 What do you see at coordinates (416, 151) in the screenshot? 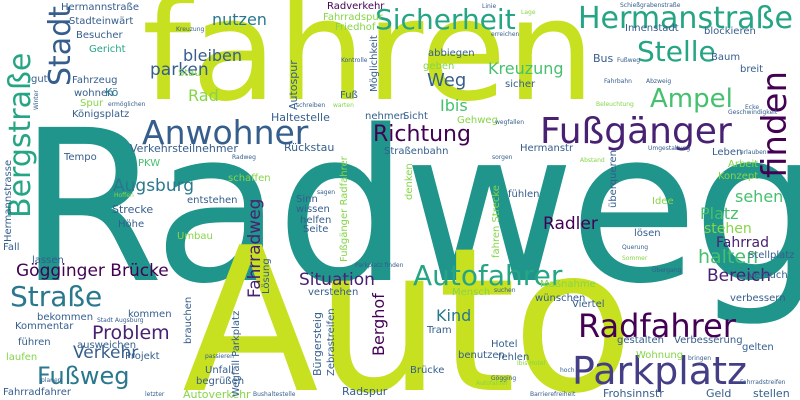
I see `word-strassenbahn: Straßenbahn` at bounding box center [416, 151].